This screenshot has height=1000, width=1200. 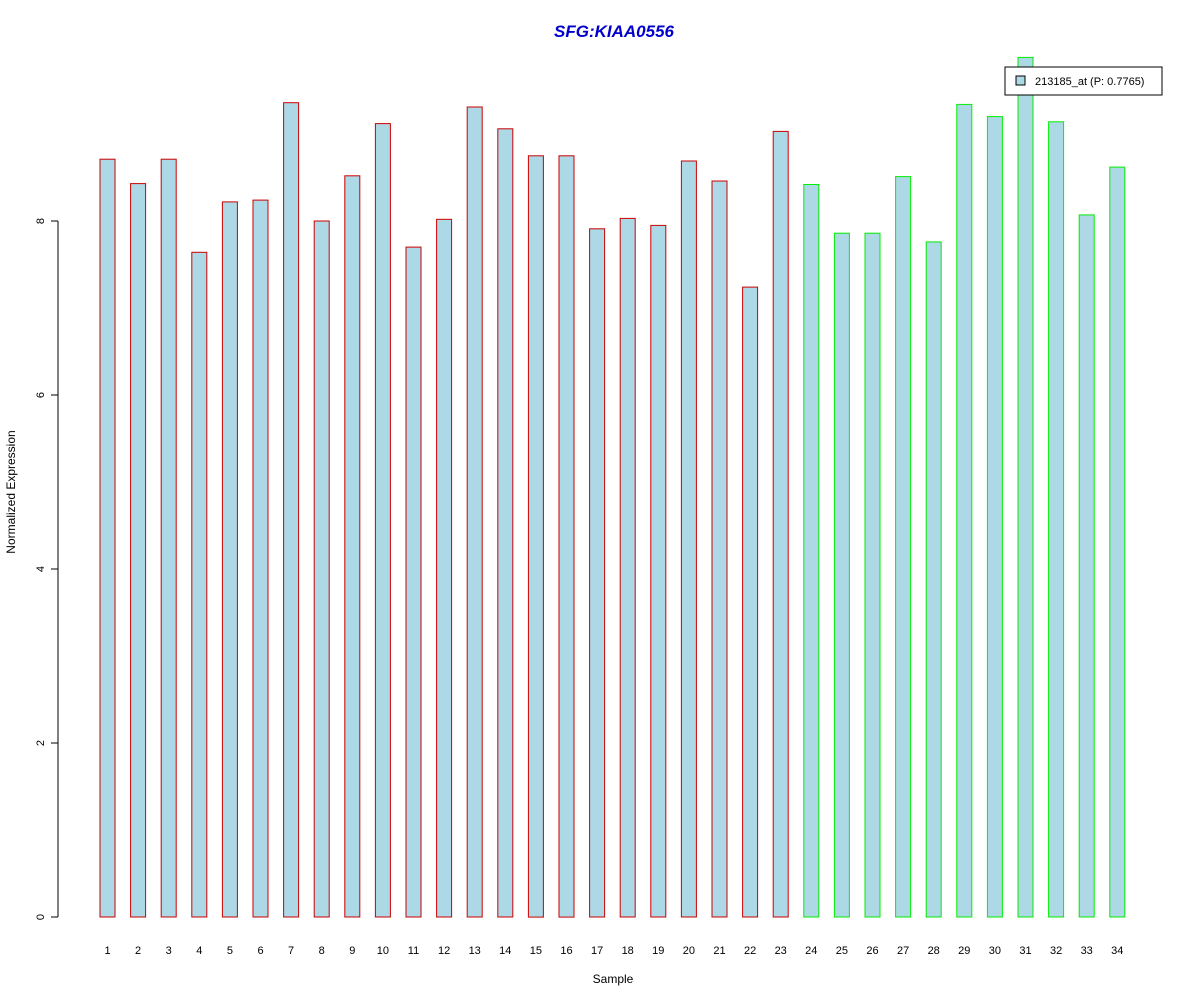 What do you see at coordinates (138, 951) in the screenshot?
I see `x-tick-label: 2` at bounding box center [138, 951].